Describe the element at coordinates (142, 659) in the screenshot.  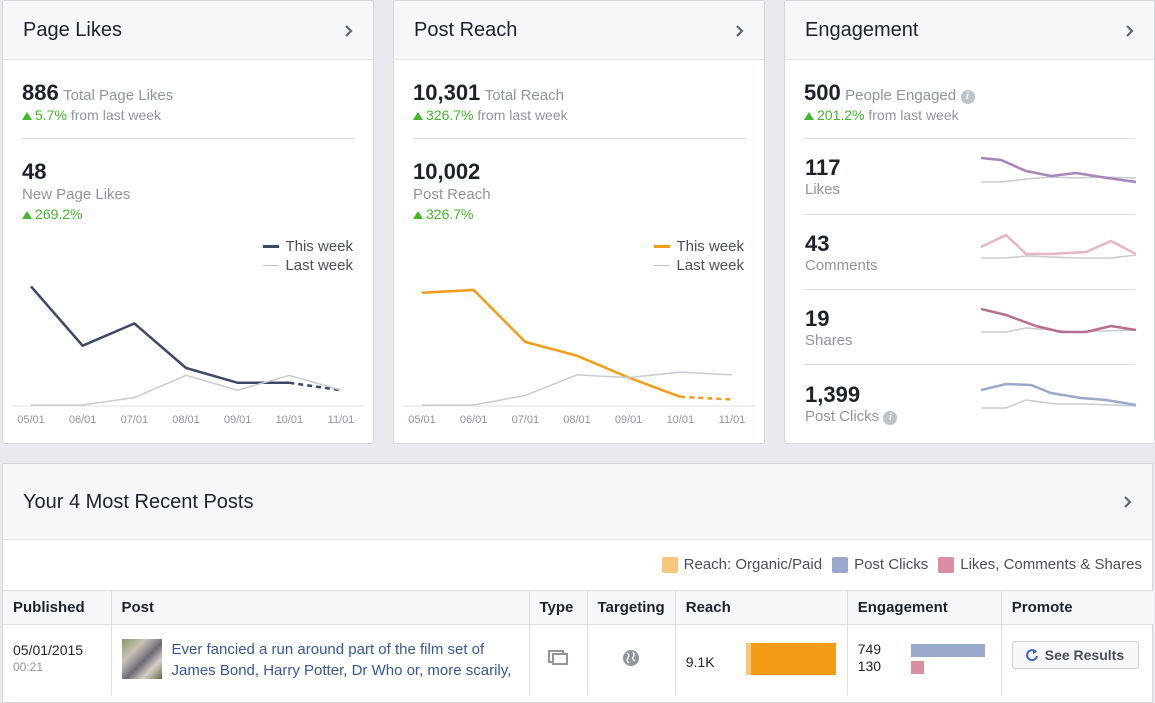
I see `post-thumbnail` at that location.